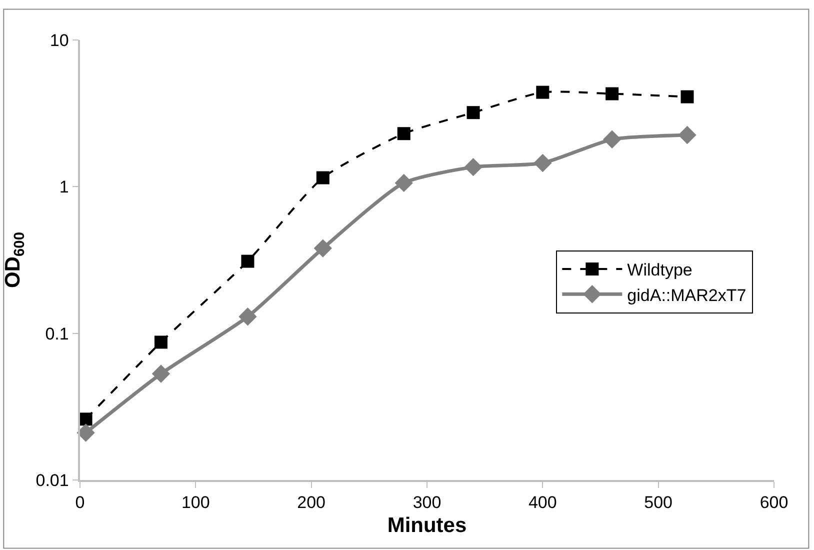  I want to click on x-tick-label: 600, so click(774, 502).